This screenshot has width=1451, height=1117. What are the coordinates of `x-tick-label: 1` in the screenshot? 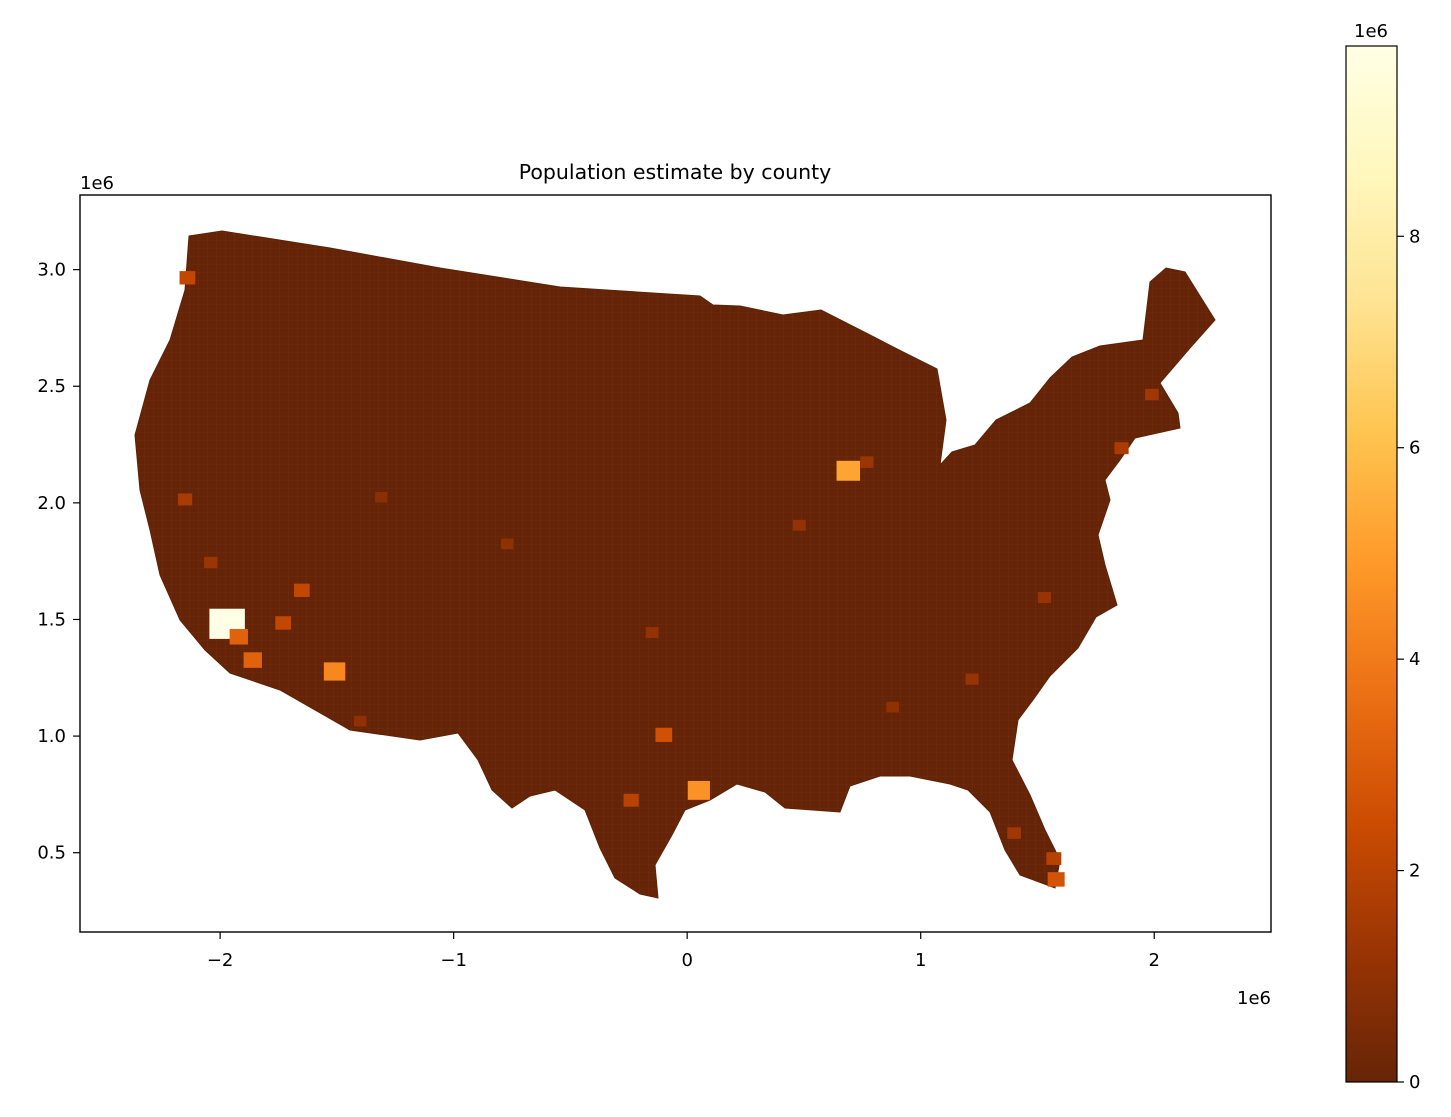 It's located at (920, 960).